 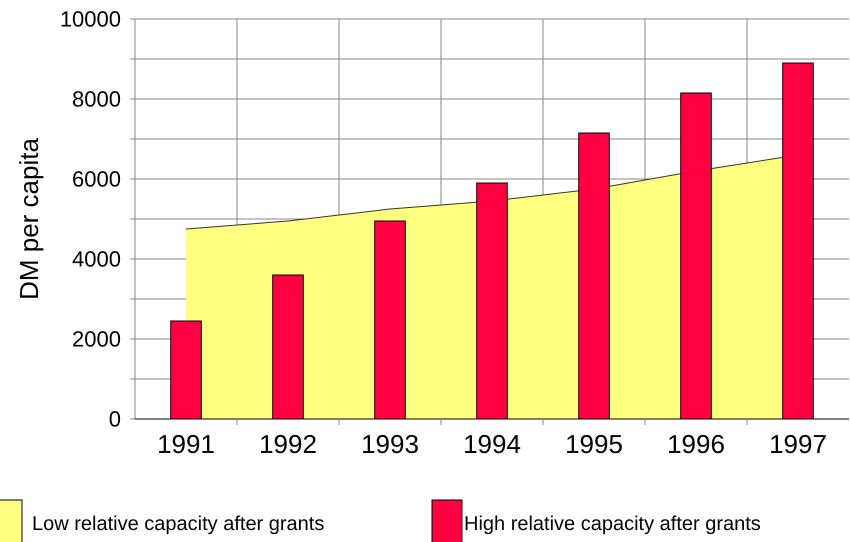 What do you see at coordinates (798, 444) in the screenshot?
I see `x-tick-label: 1997` at bounding box center [798, 444].